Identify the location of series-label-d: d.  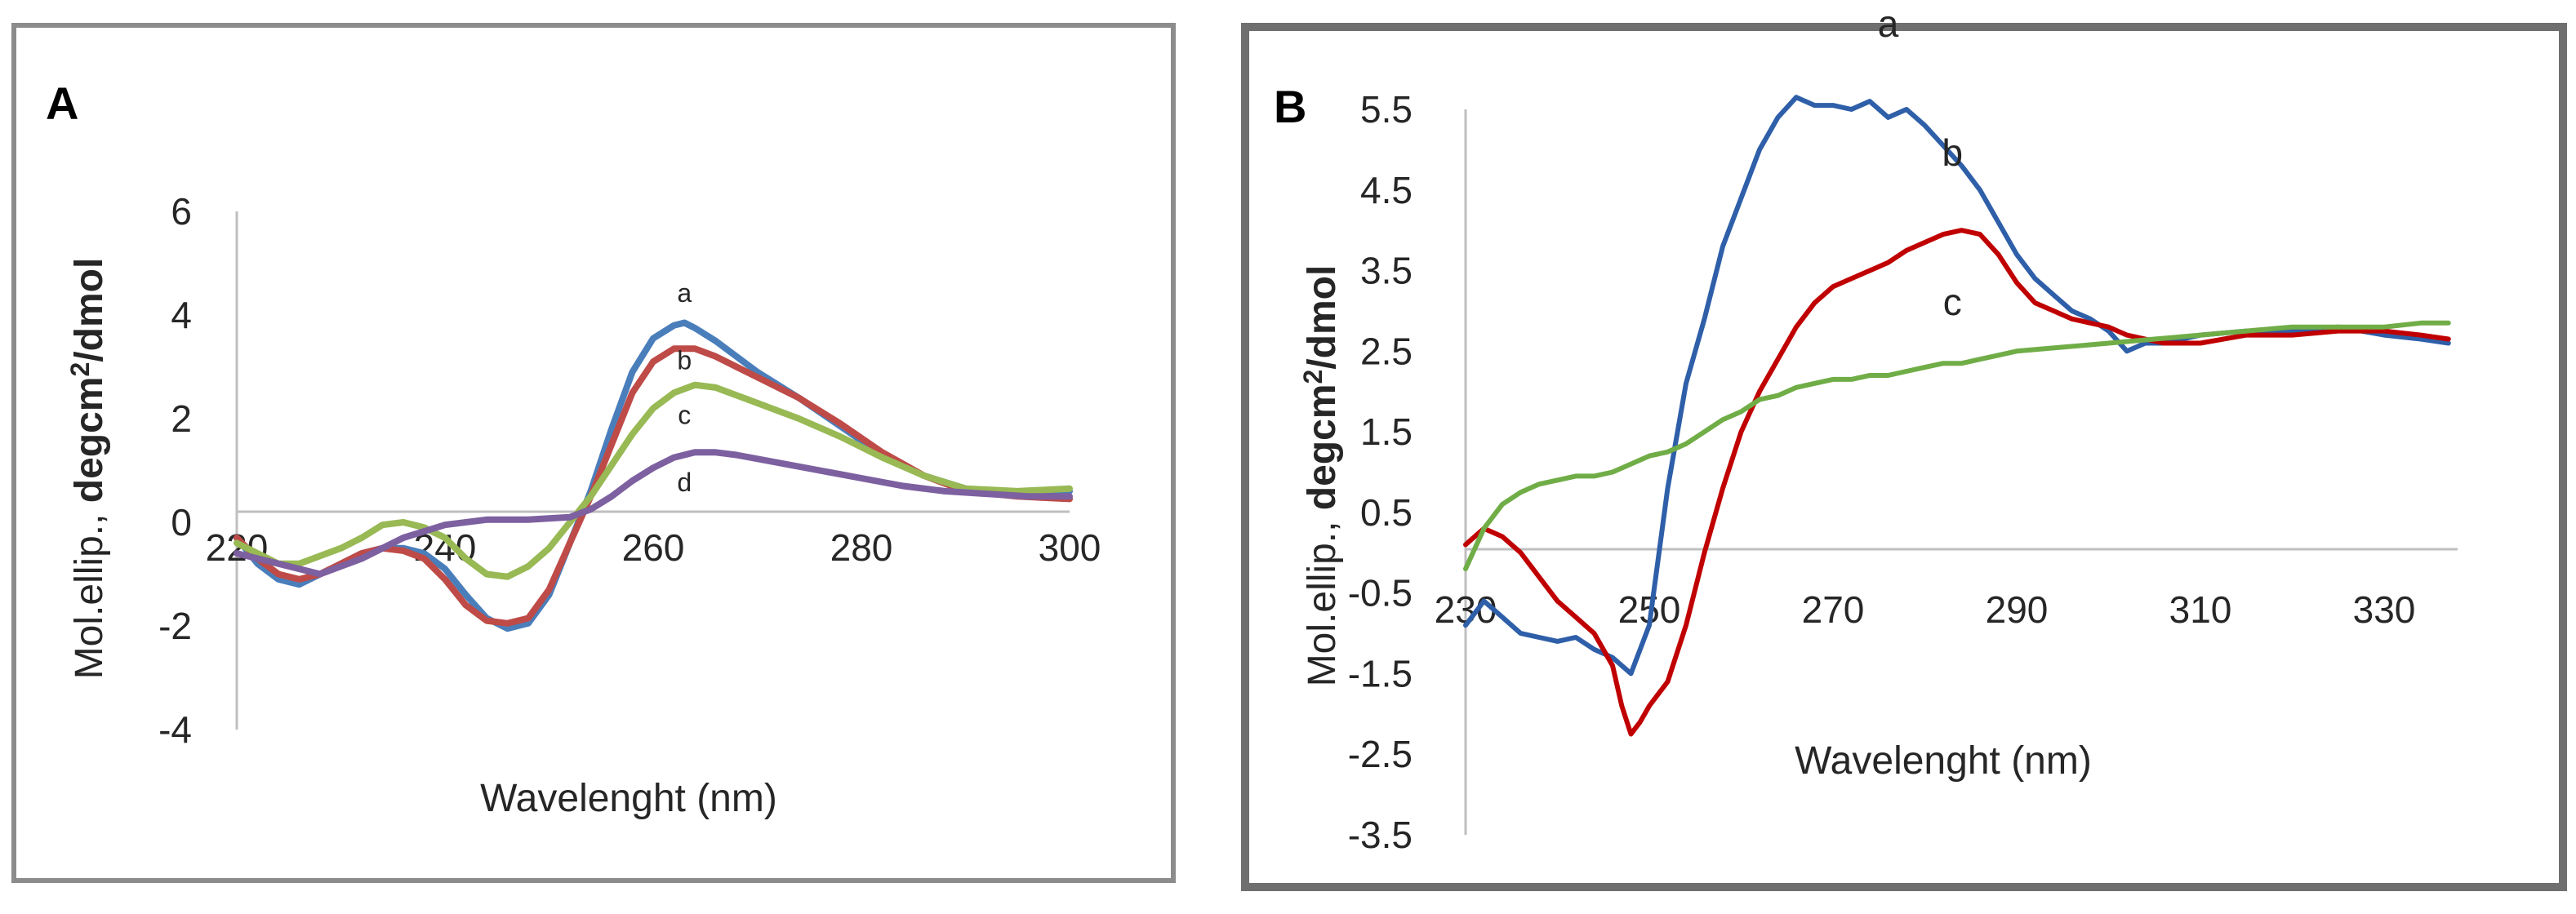
(684, 482).